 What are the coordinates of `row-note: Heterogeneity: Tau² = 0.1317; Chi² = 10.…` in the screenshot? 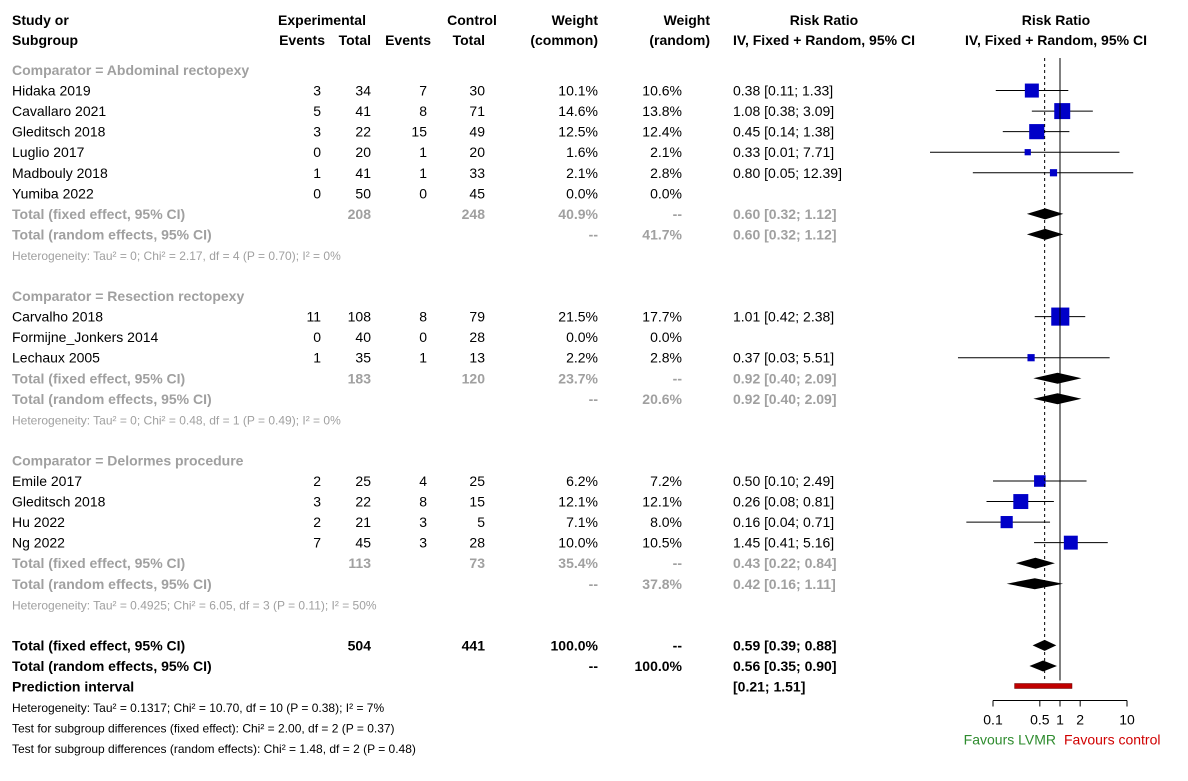 It's located at (198, 708).